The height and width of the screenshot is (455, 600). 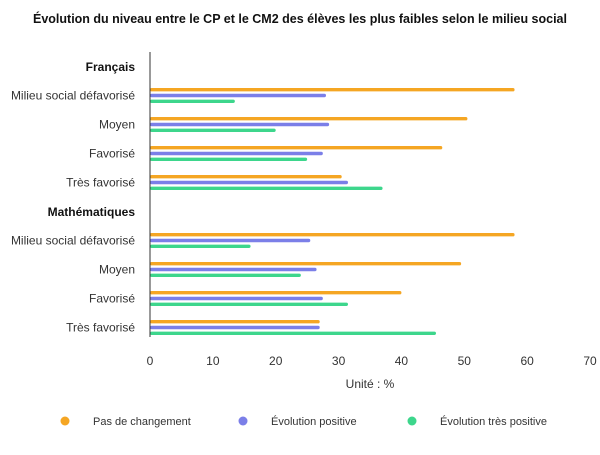 What do you see at coordinates (111, 67) in the screenshot?
I see `group-label-francais: Français` at bounding box center [111, 67].